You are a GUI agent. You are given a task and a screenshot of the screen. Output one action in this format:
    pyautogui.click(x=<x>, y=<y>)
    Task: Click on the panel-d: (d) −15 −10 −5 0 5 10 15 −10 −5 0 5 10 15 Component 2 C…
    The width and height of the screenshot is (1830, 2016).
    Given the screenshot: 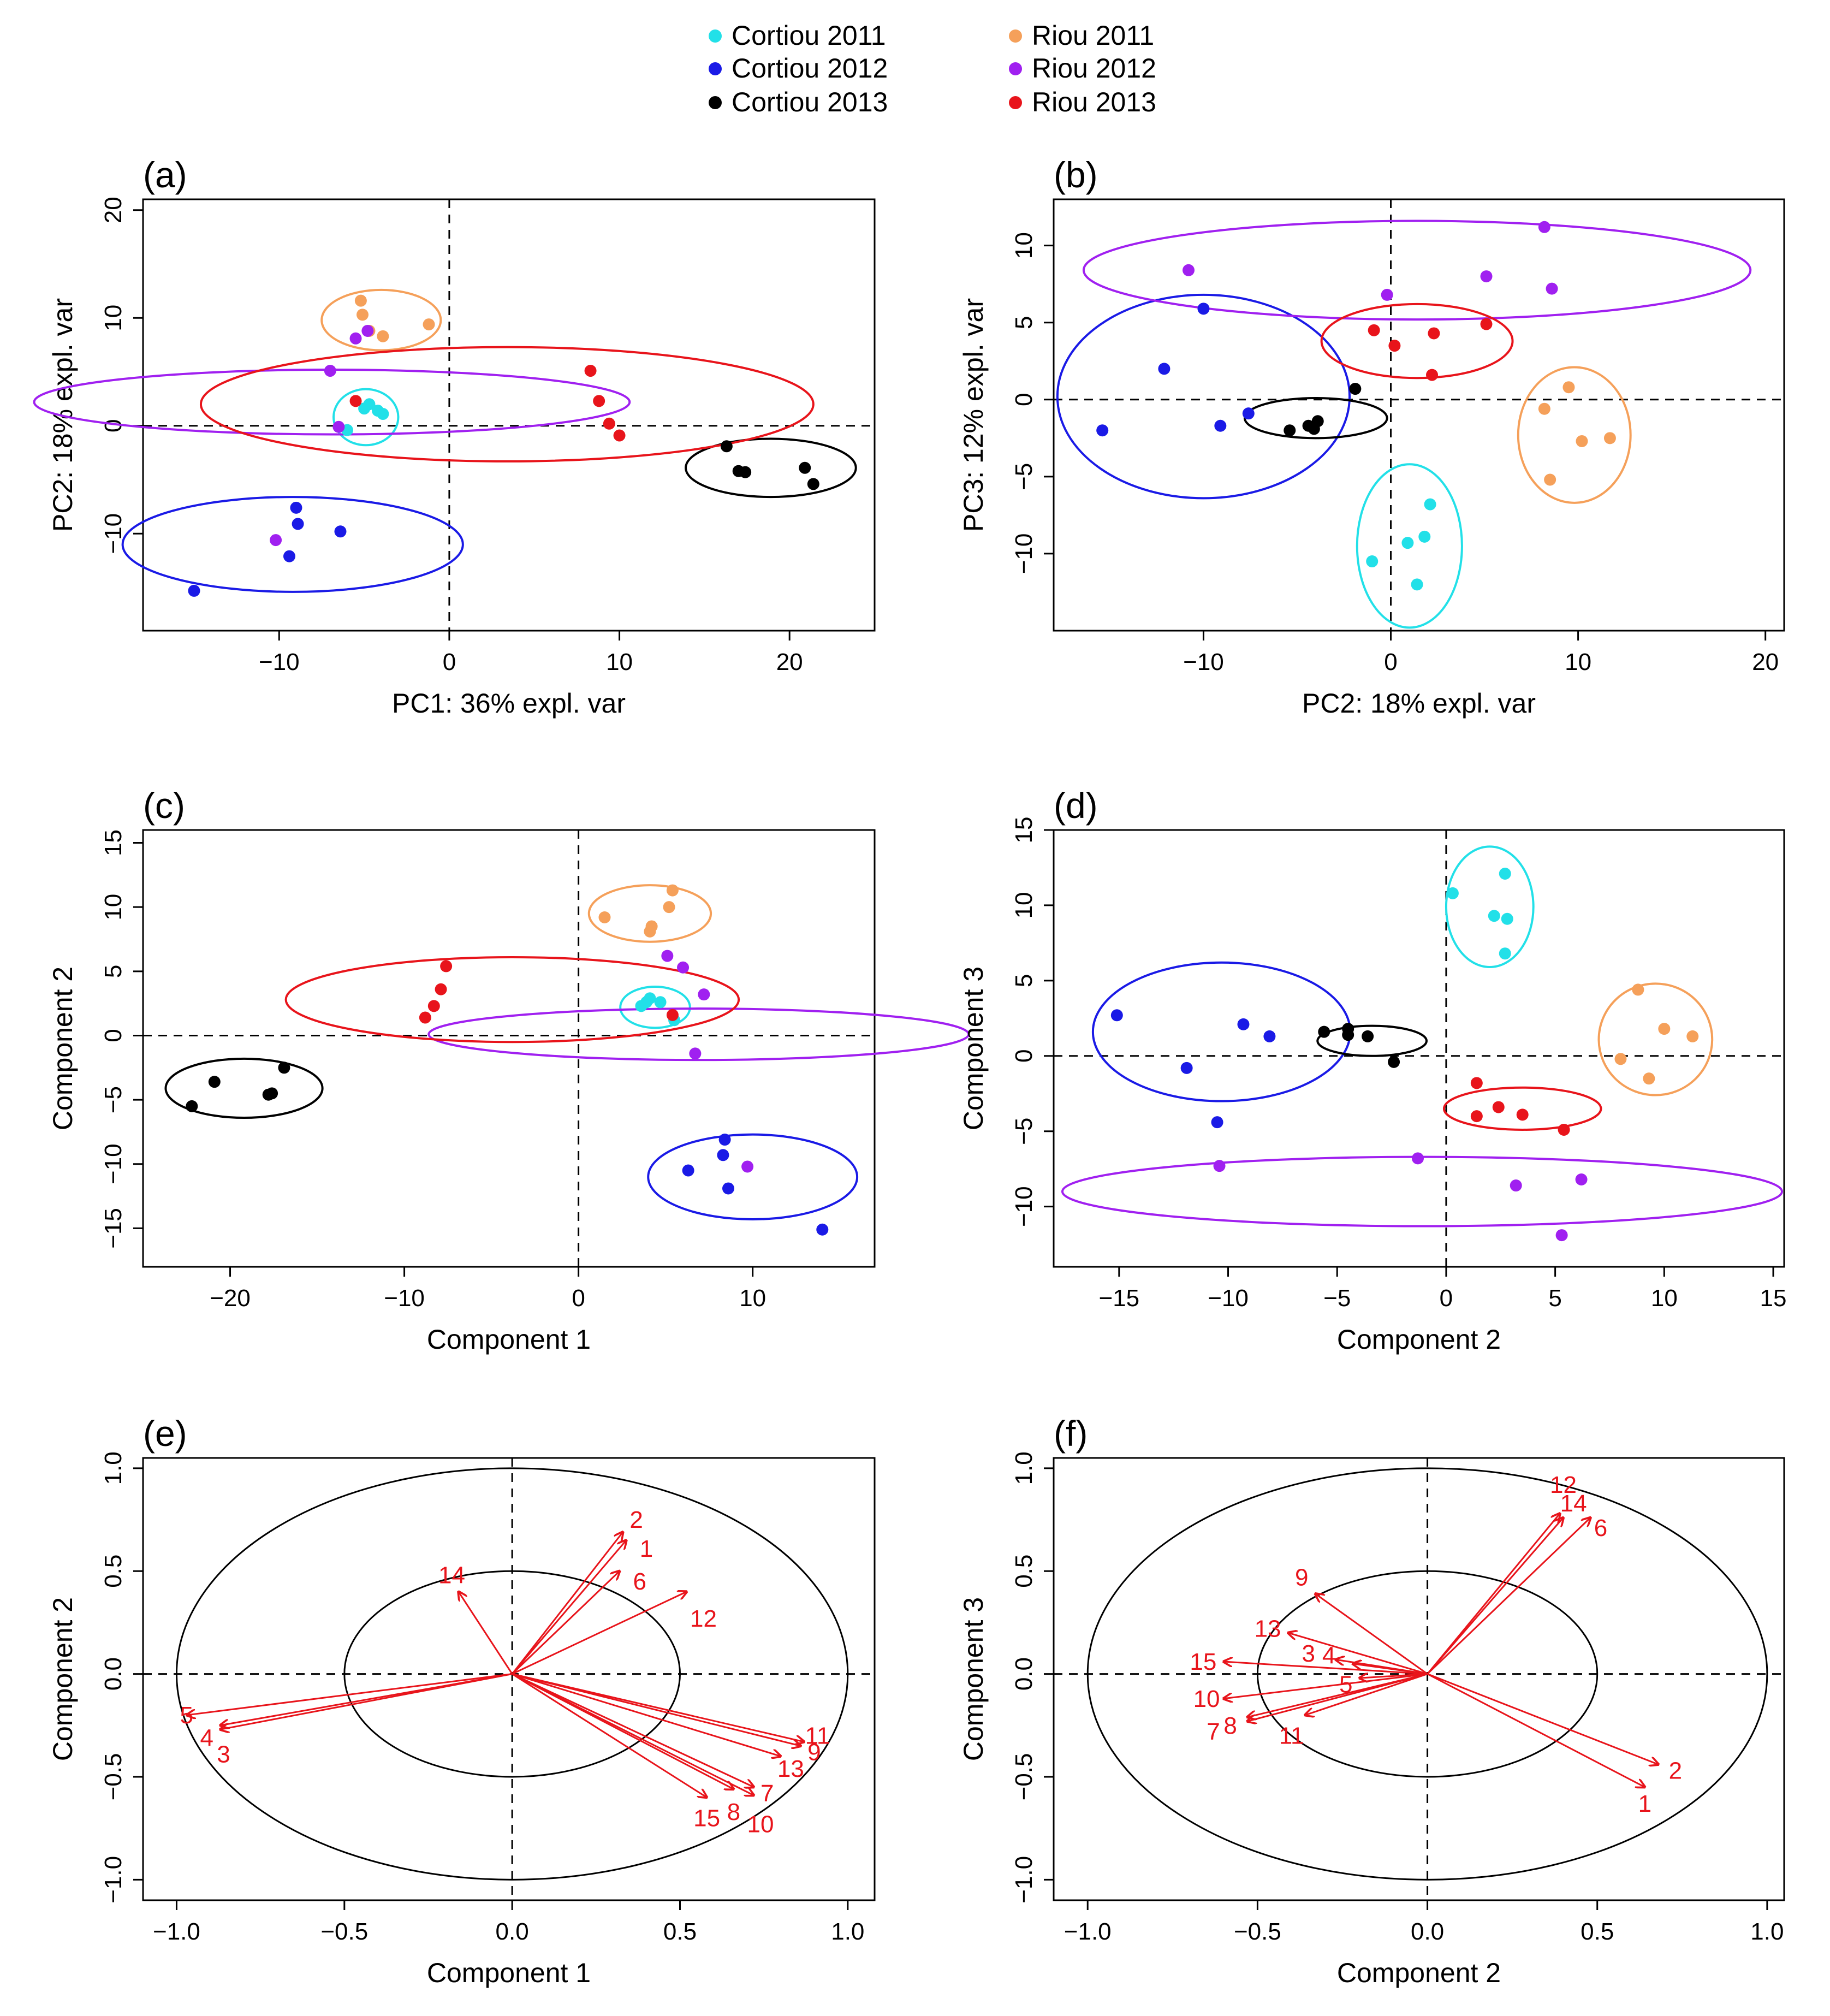 What is the action you would take?
    pyautogui.click(x=1372, y=1070)
    